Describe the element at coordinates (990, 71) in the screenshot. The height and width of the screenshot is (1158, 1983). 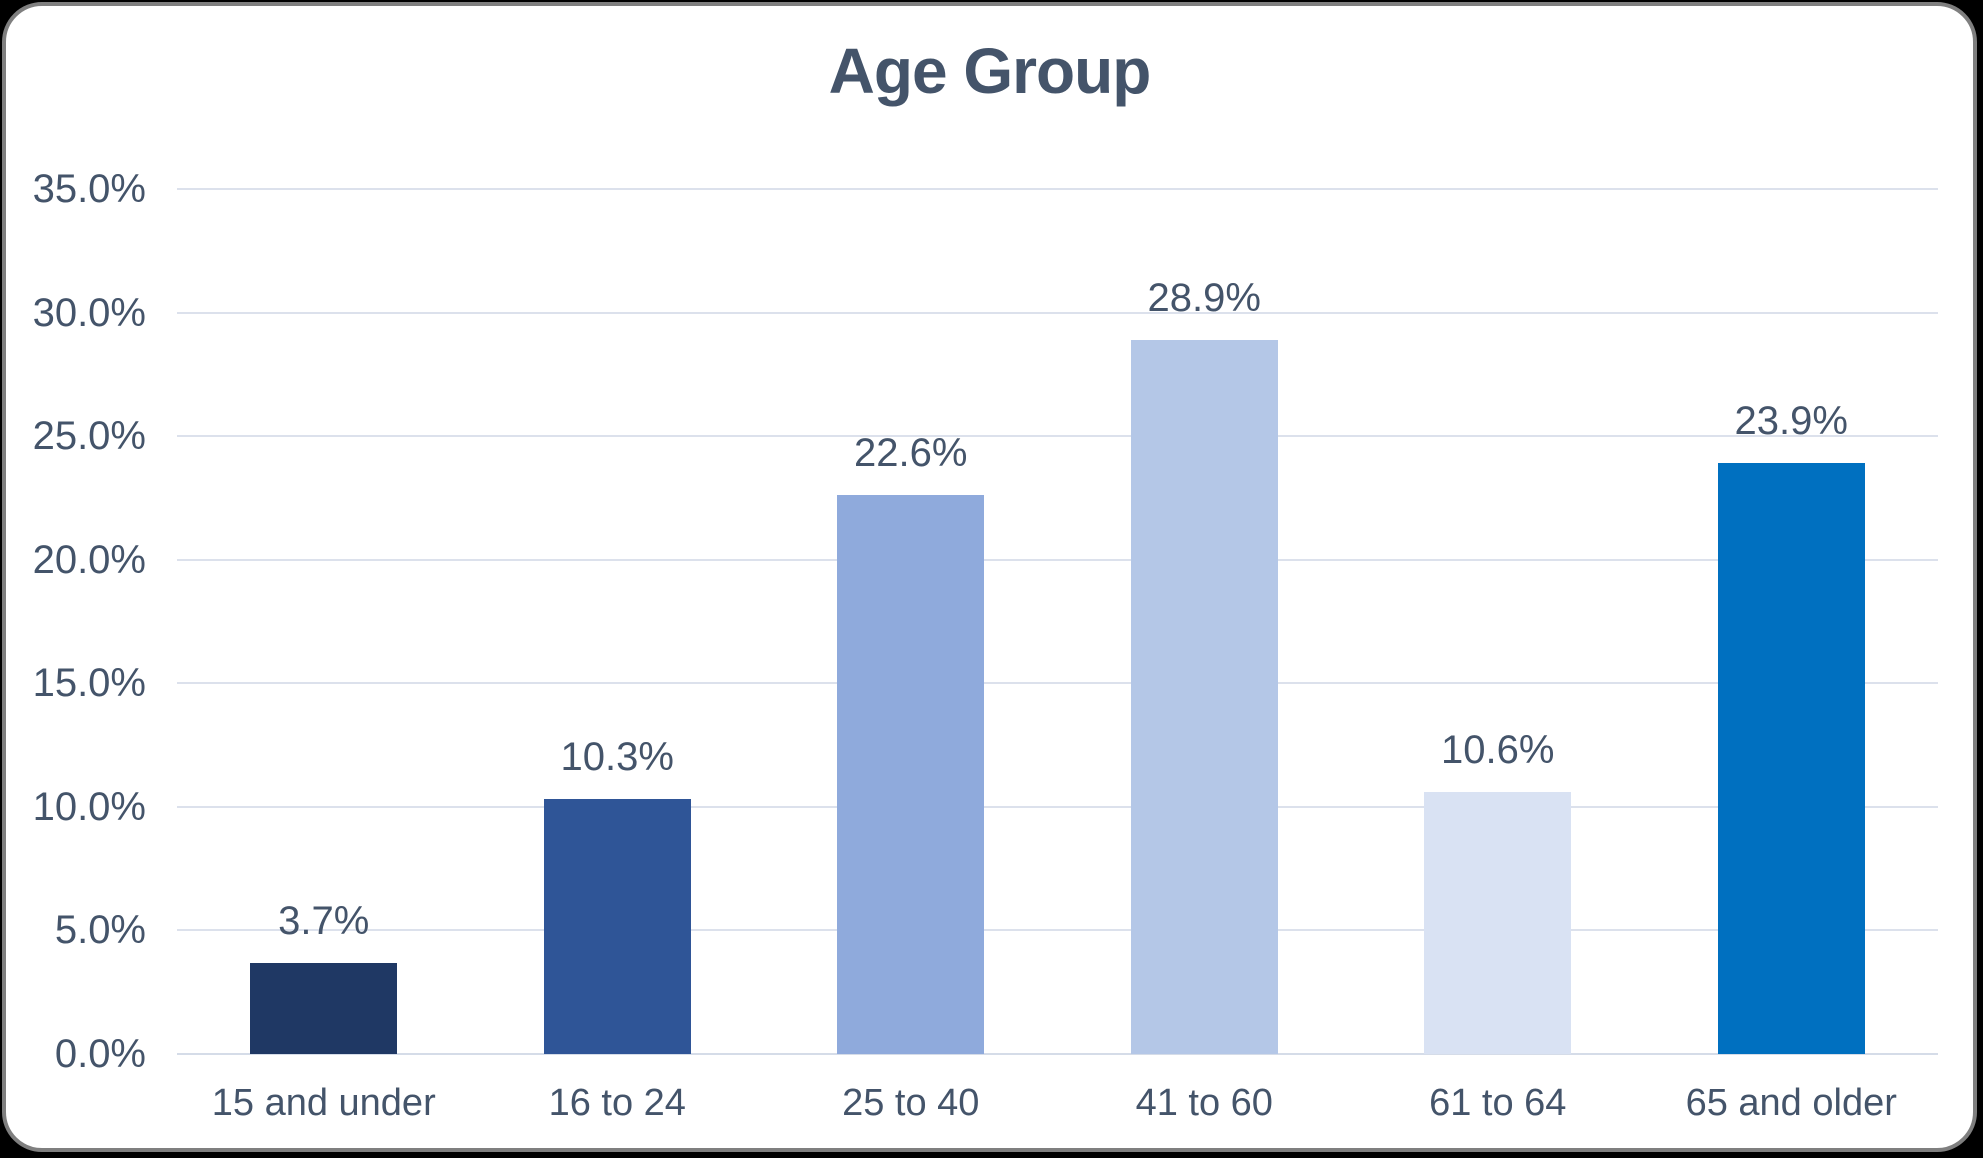
I see `chart-title: Age Group` at that location.